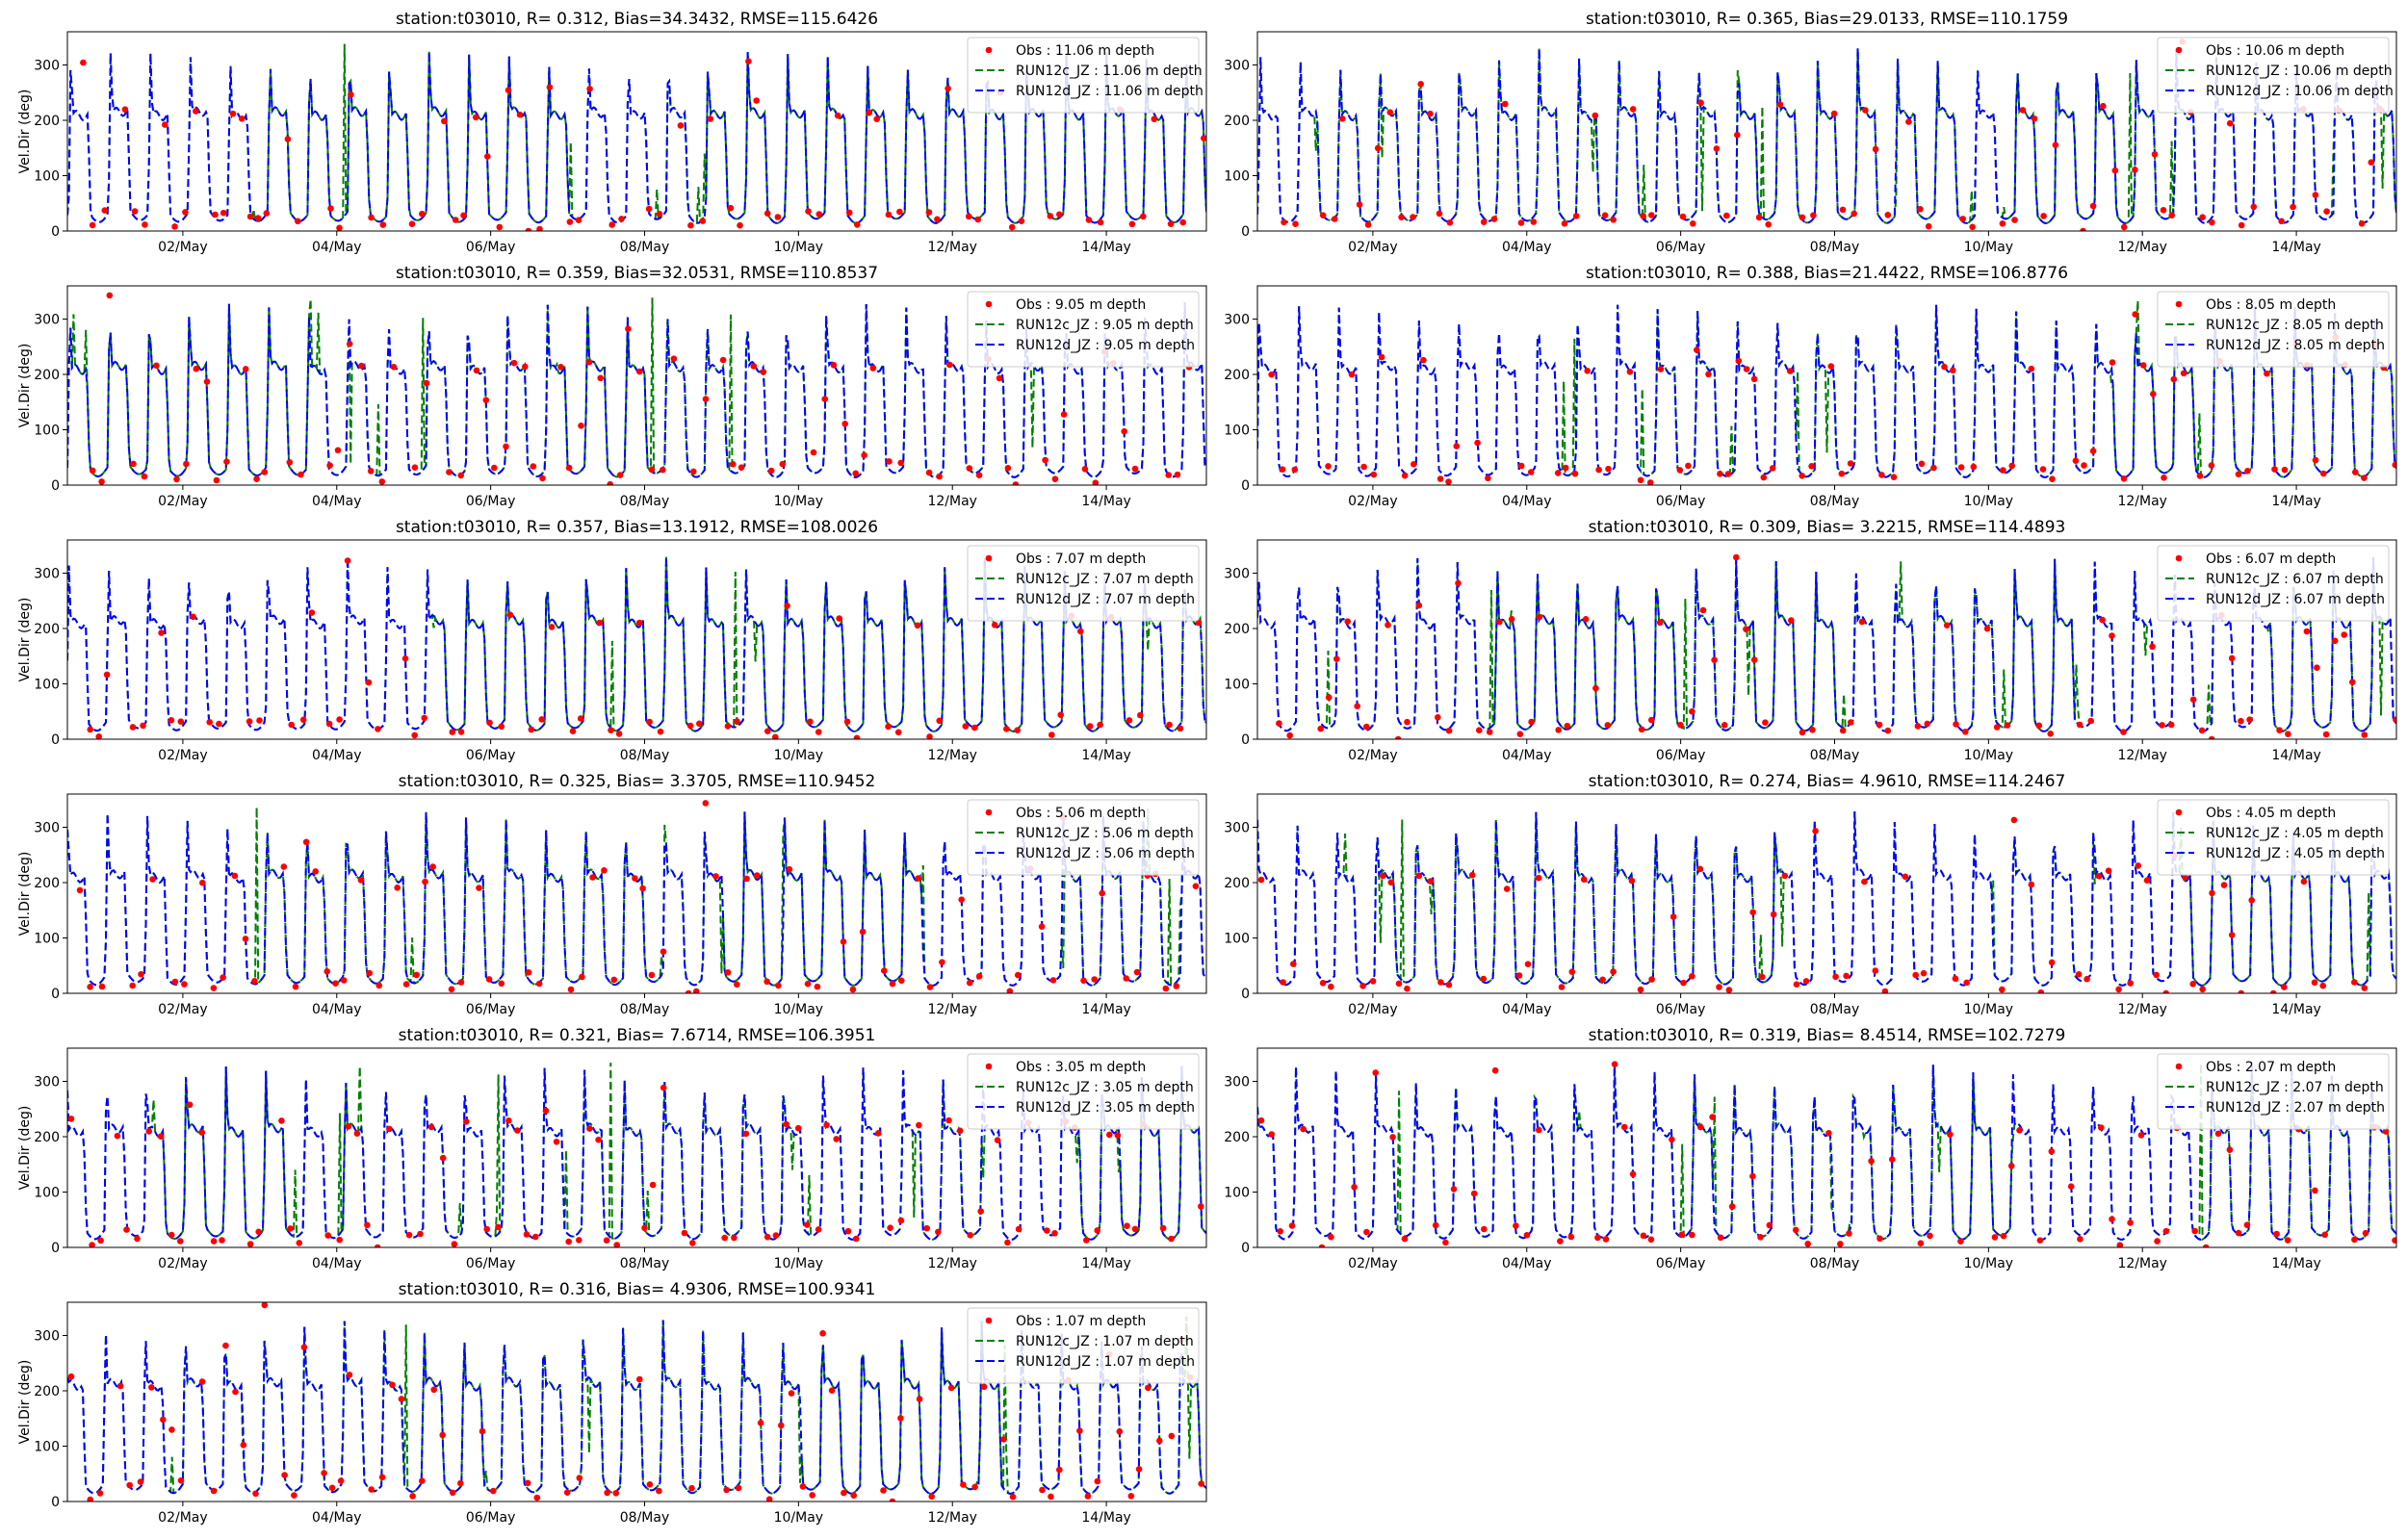 This screenshot has width=2407, height=1540. I want to click on axes-frame, so click(636, 131).